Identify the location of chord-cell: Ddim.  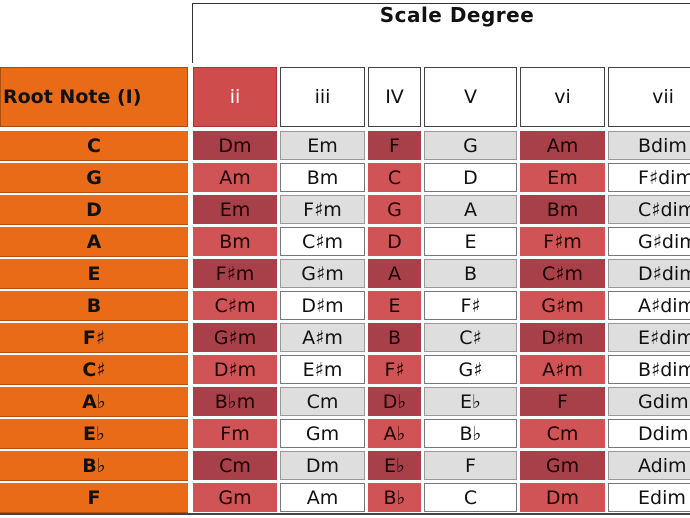
(649, 433).